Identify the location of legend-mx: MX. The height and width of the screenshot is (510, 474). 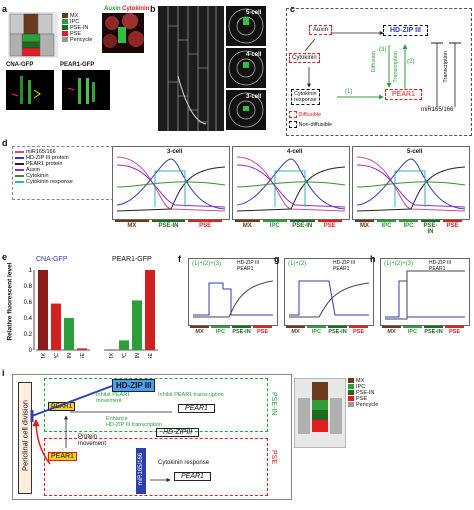
(74, 16).